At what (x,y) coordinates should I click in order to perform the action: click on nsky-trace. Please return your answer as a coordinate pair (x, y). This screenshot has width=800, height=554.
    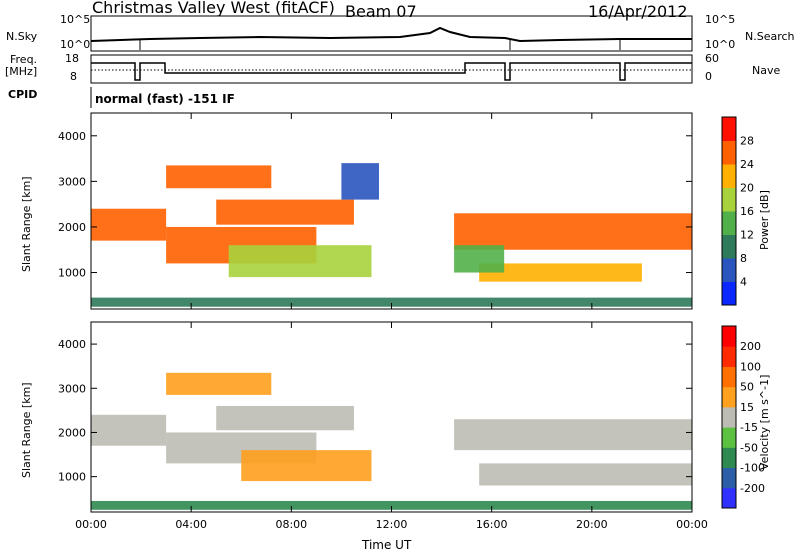
    Looking at the image, I should click on (391, 34).